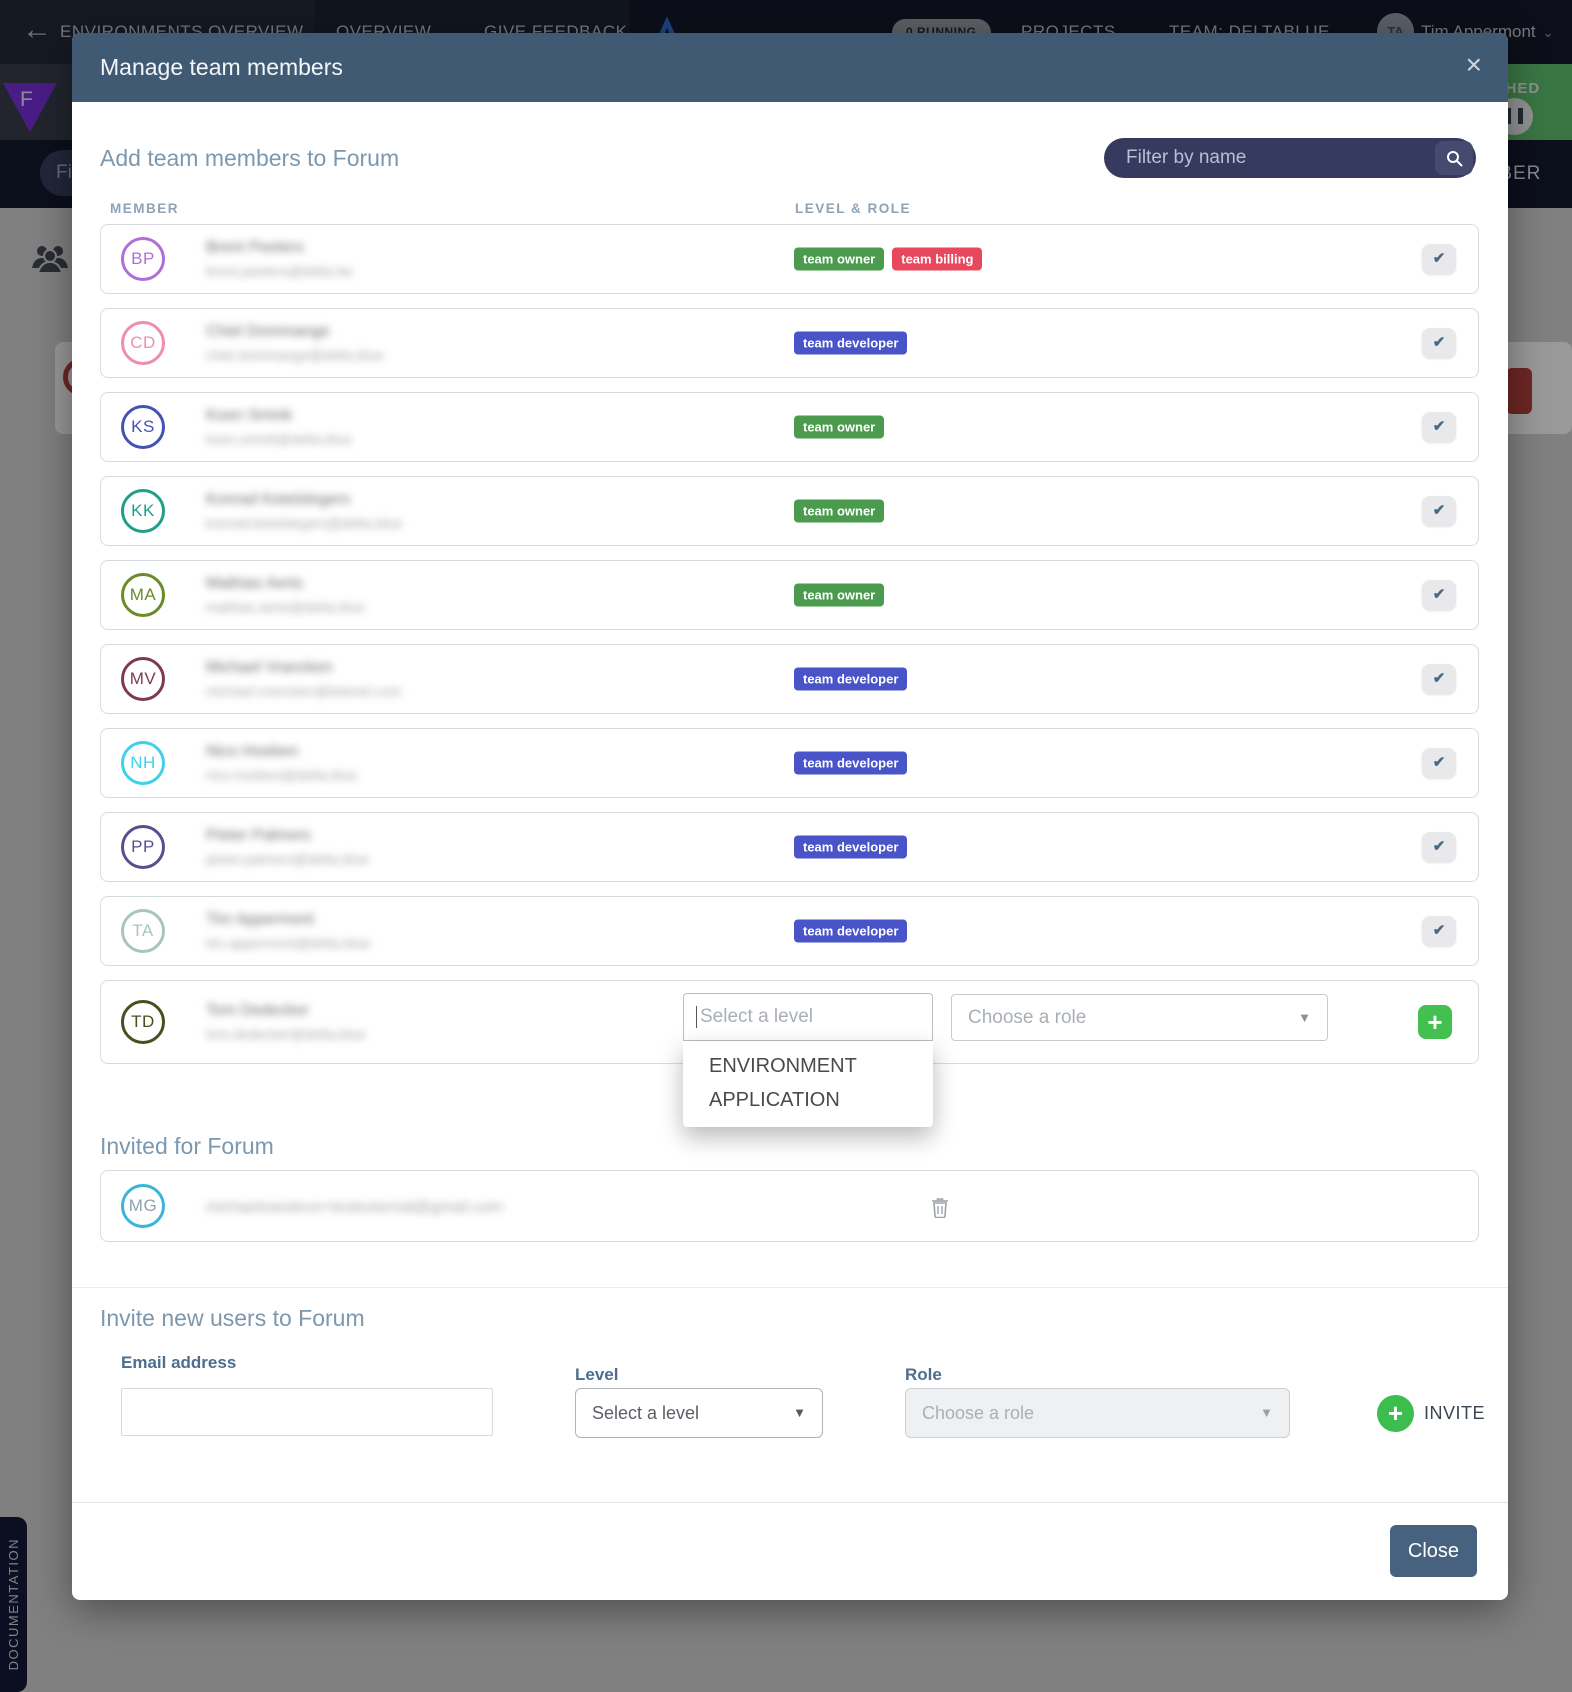  I want to click on email-address-label: Email address, so click(179, 1362).